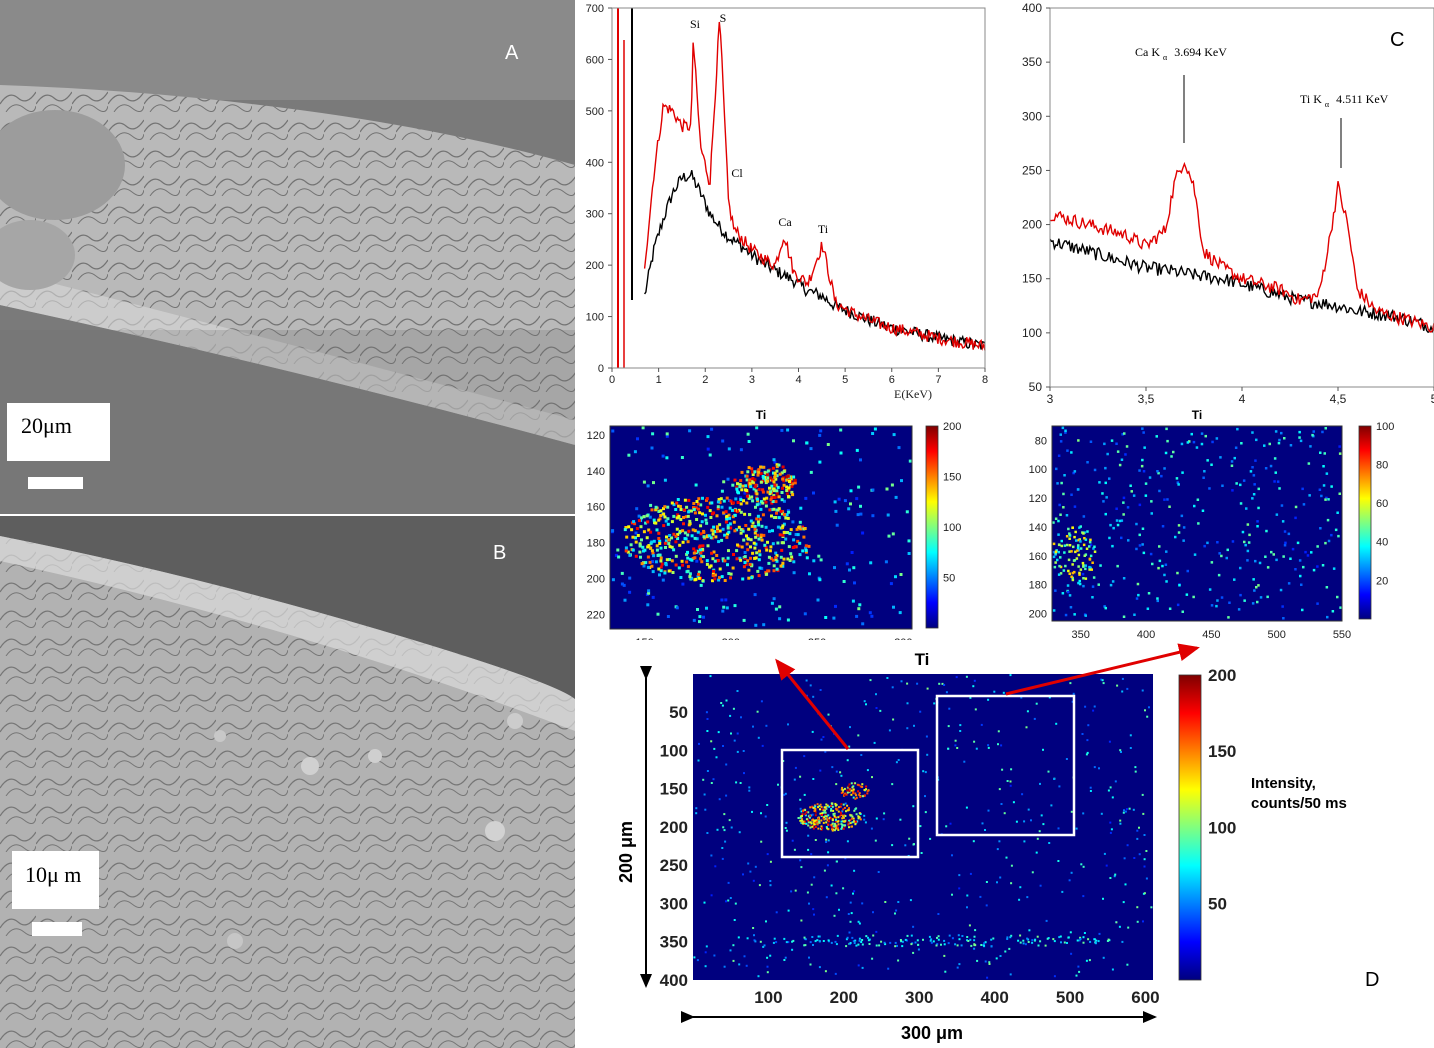 This screenshot has width=1434, height=1048. I want to click on map-main-title: Ti, so click(922, 659).